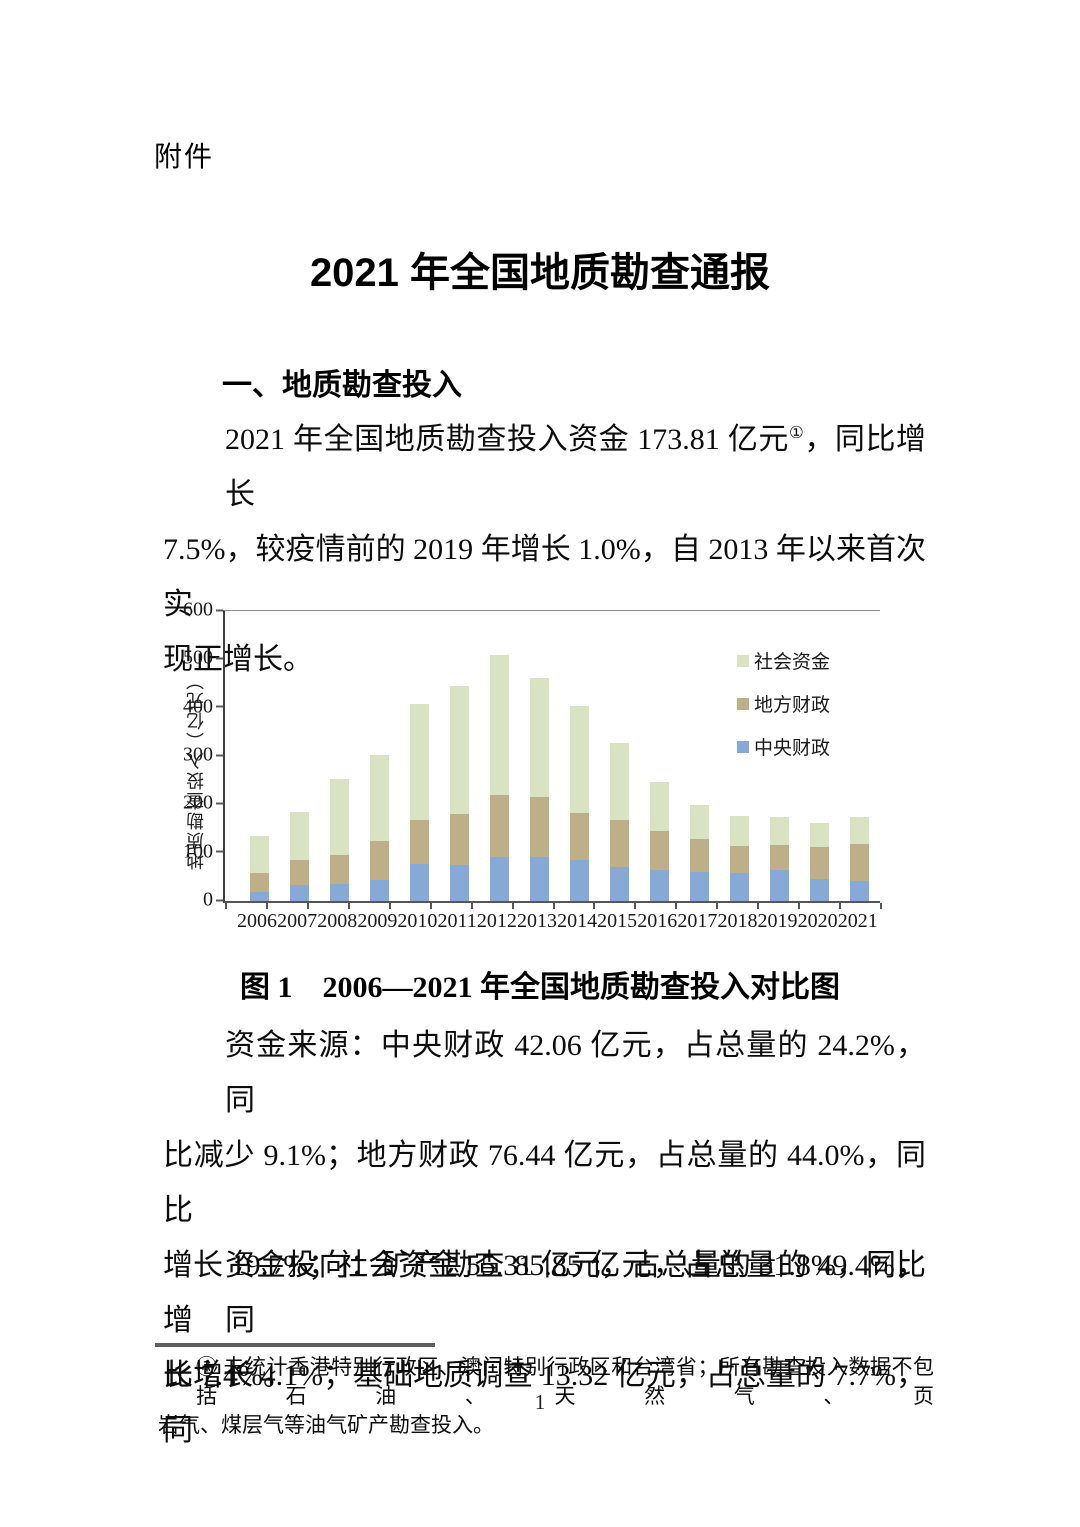 This screenshot has width=1080, height=1527. Describe the element at coordinates (544, 1293) in the screenshot. I see `text-line: 增长 19.7%；社会资金 55.31 亿元，占总量的 31.8%，同比增` at that location.